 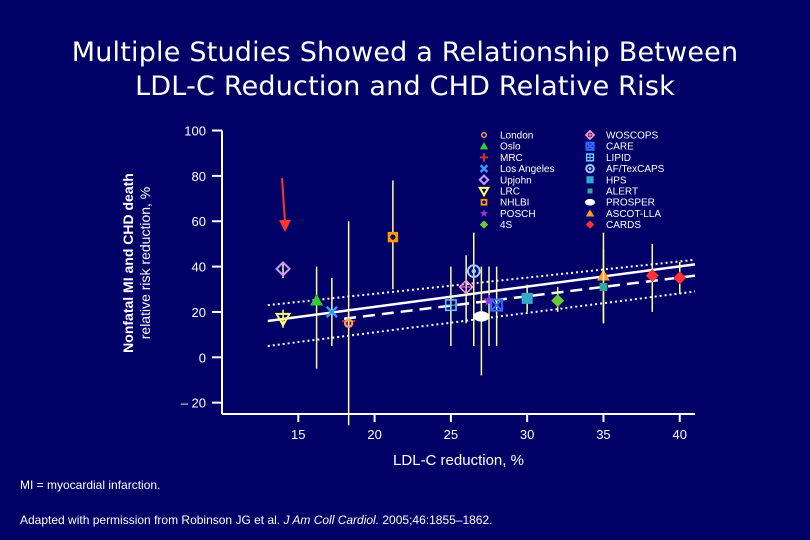 What do you see at coordinates (519, 297) in the screenshot?
I see `dashed-fit-line` at bounding box center [519, 297].